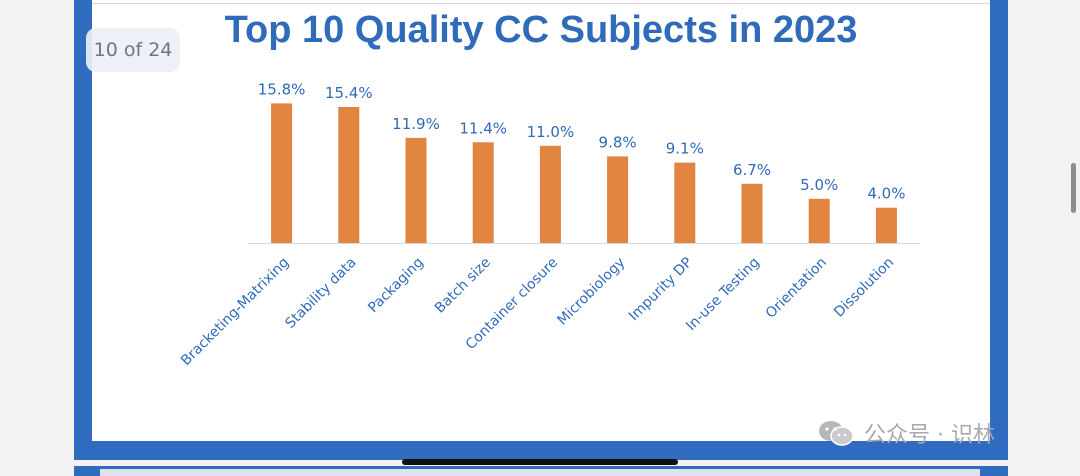 The height and width of the screenshot is (476, 1080). I want to click on x-tick-label: Impurity DP, so click(661, 290).